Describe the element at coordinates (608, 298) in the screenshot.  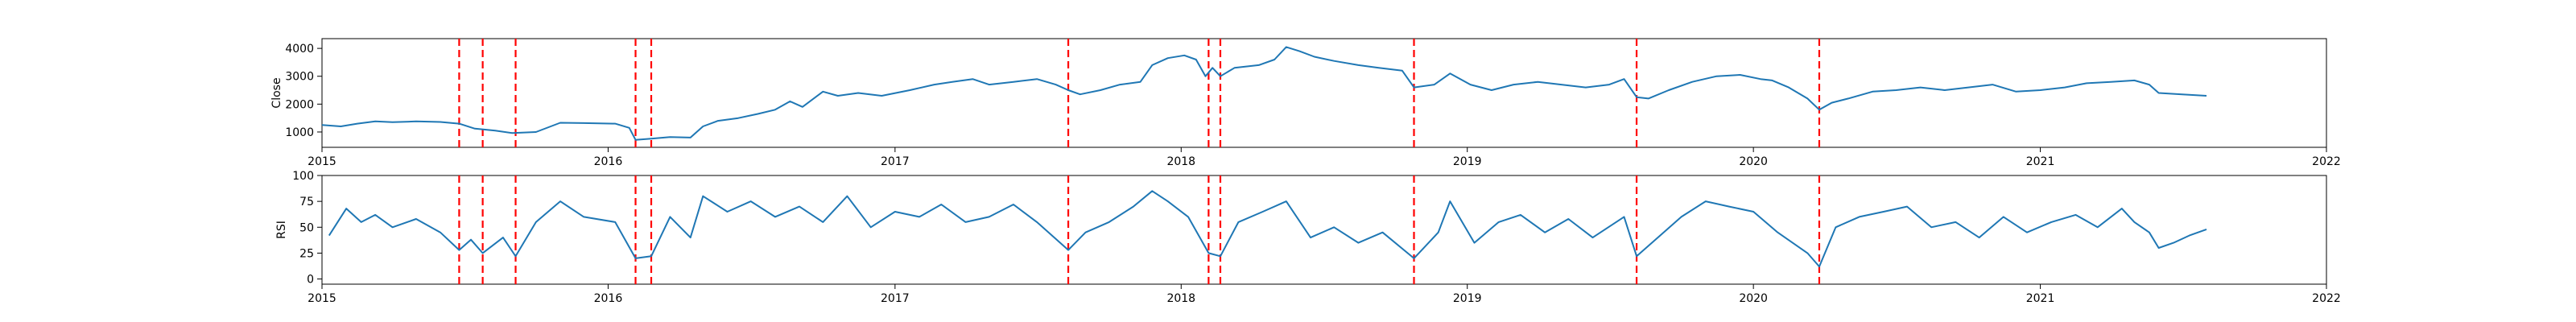
I see `rsi-x-tick-label-2016: 2016` at that location.